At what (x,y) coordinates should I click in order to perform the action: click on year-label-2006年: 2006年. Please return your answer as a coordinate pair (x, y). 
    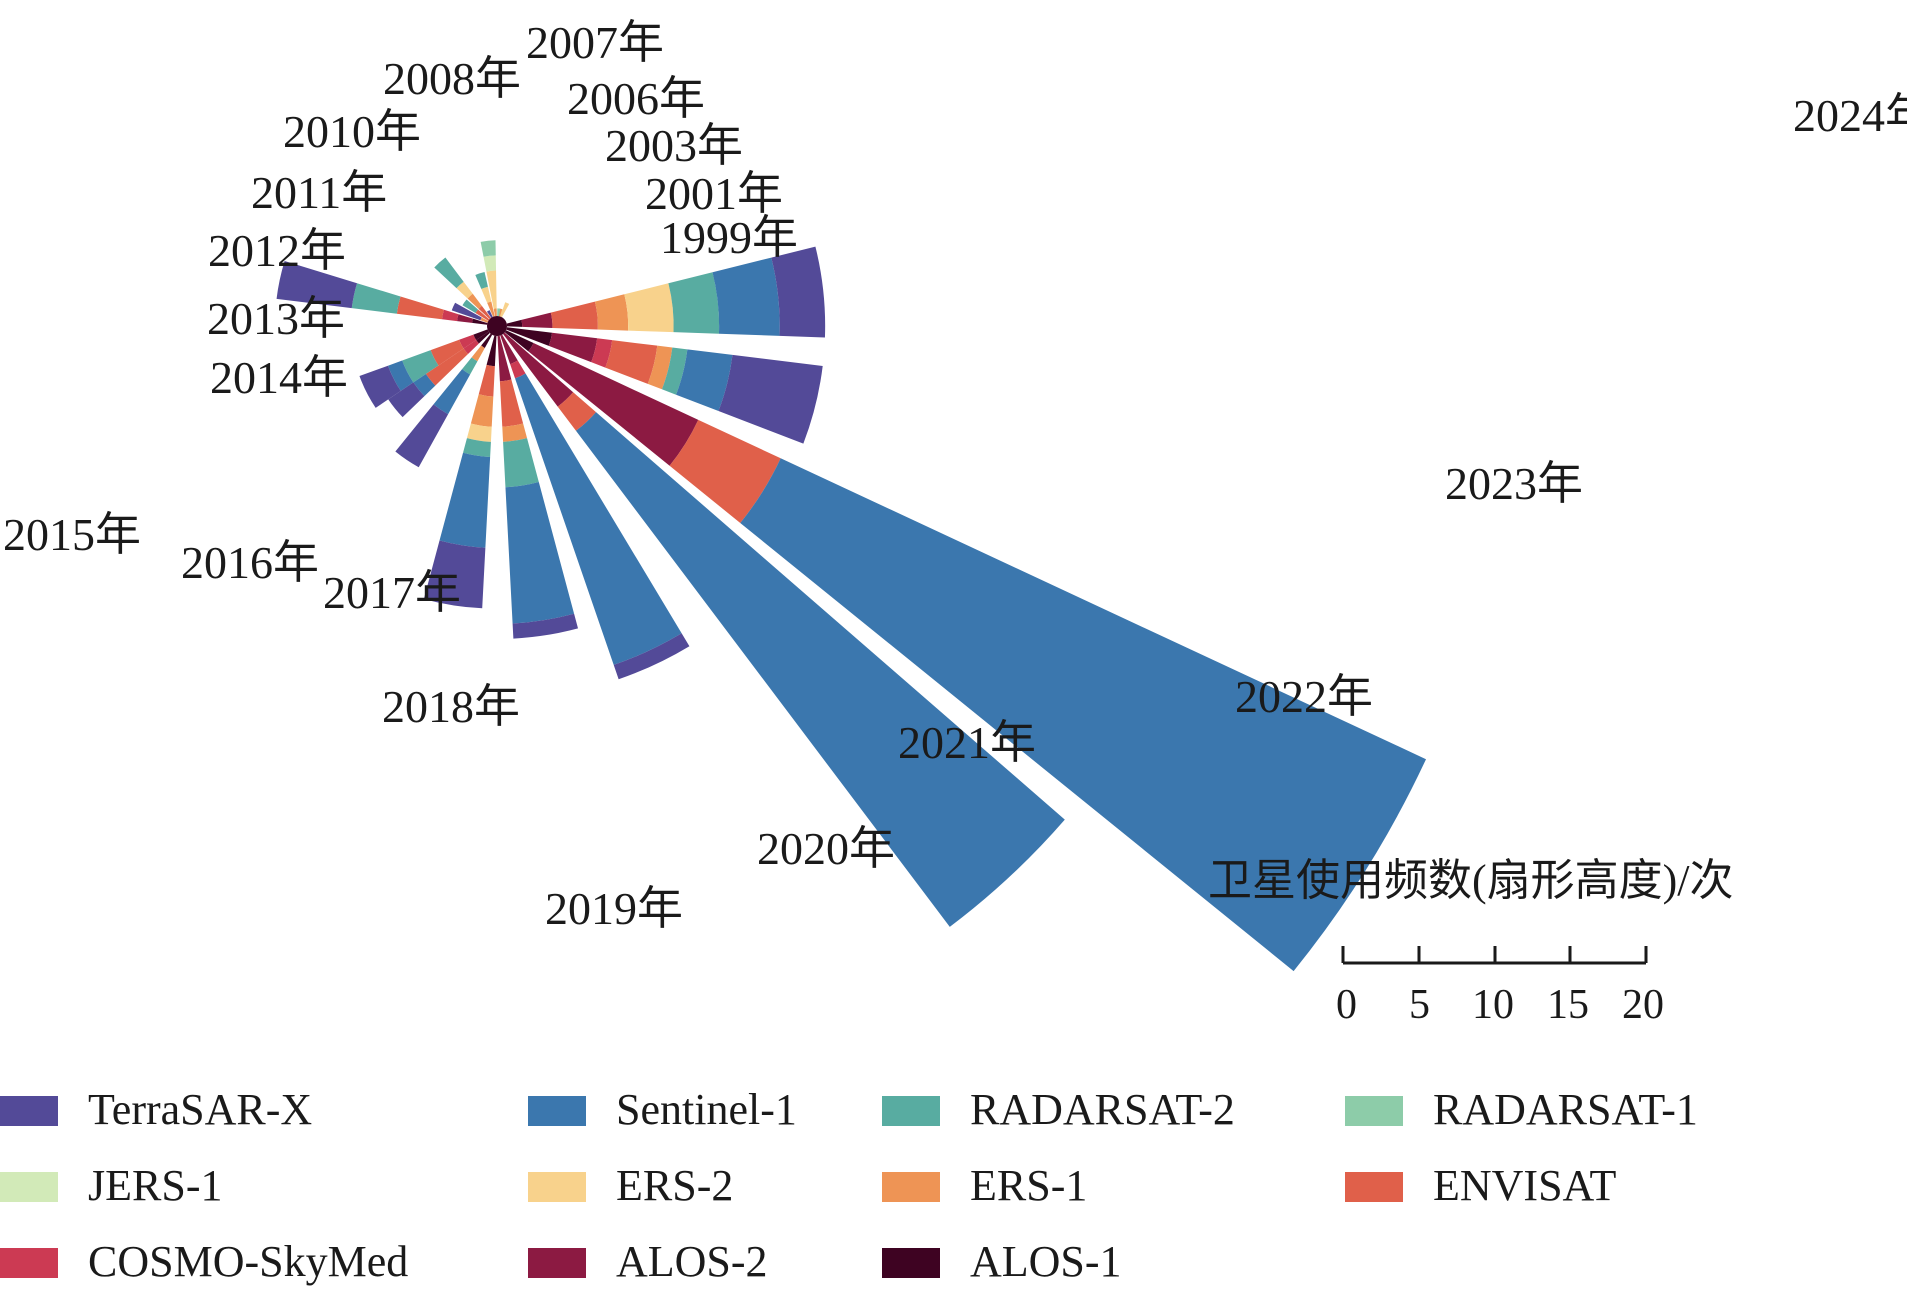
    Looking at the image, I should click on (636, 98).